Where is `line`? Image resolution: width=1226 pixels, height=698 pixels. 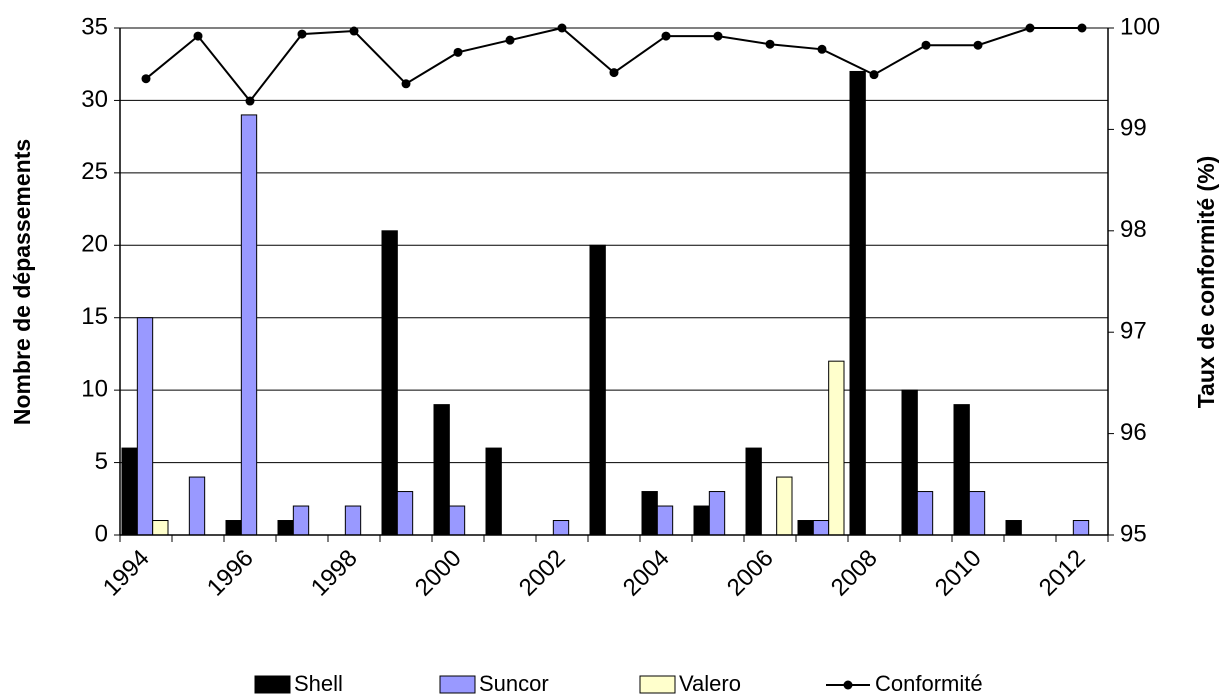 line is located at coordinates (613, 64).